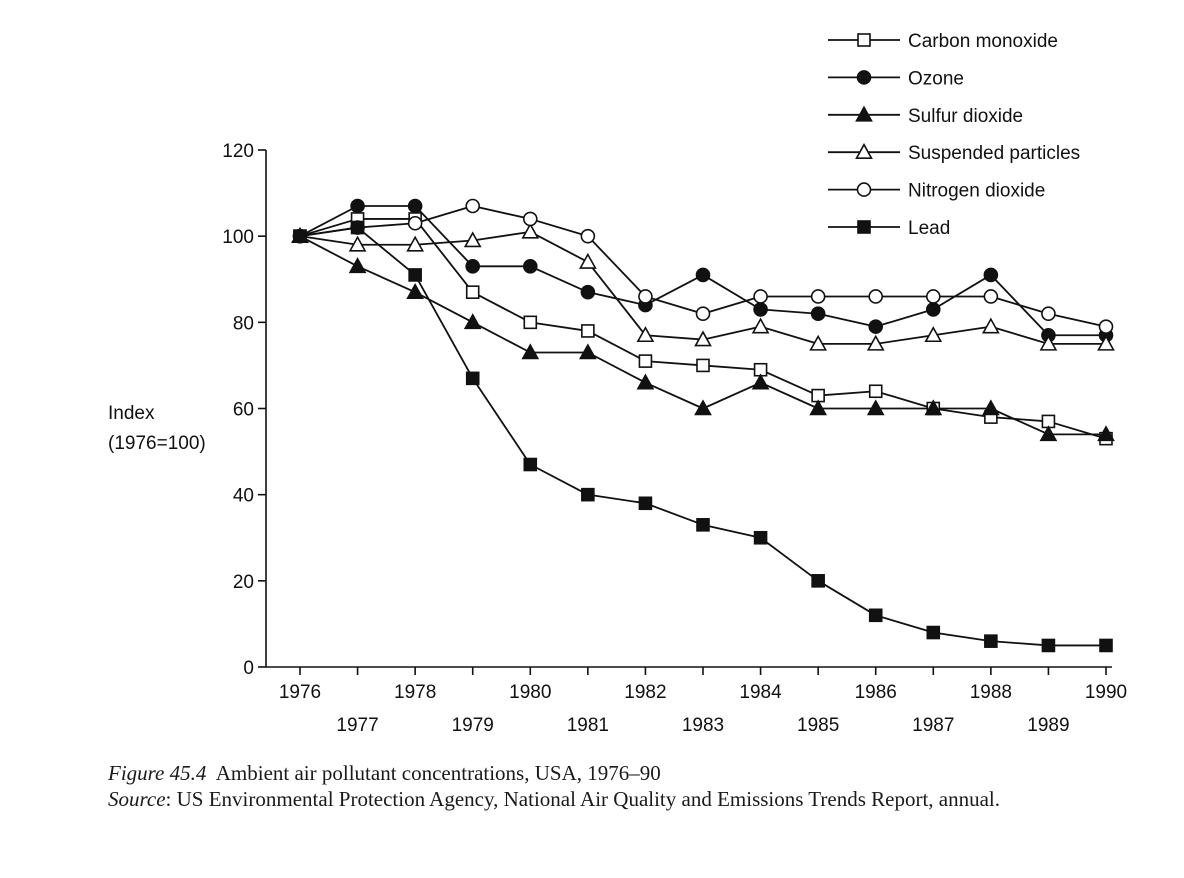 This screenshot has width=1184, height=878. Describe the element at coordinates (157, 443) in the screenshot. I see `y-axis-label-unit: (1976=100)` at that location.